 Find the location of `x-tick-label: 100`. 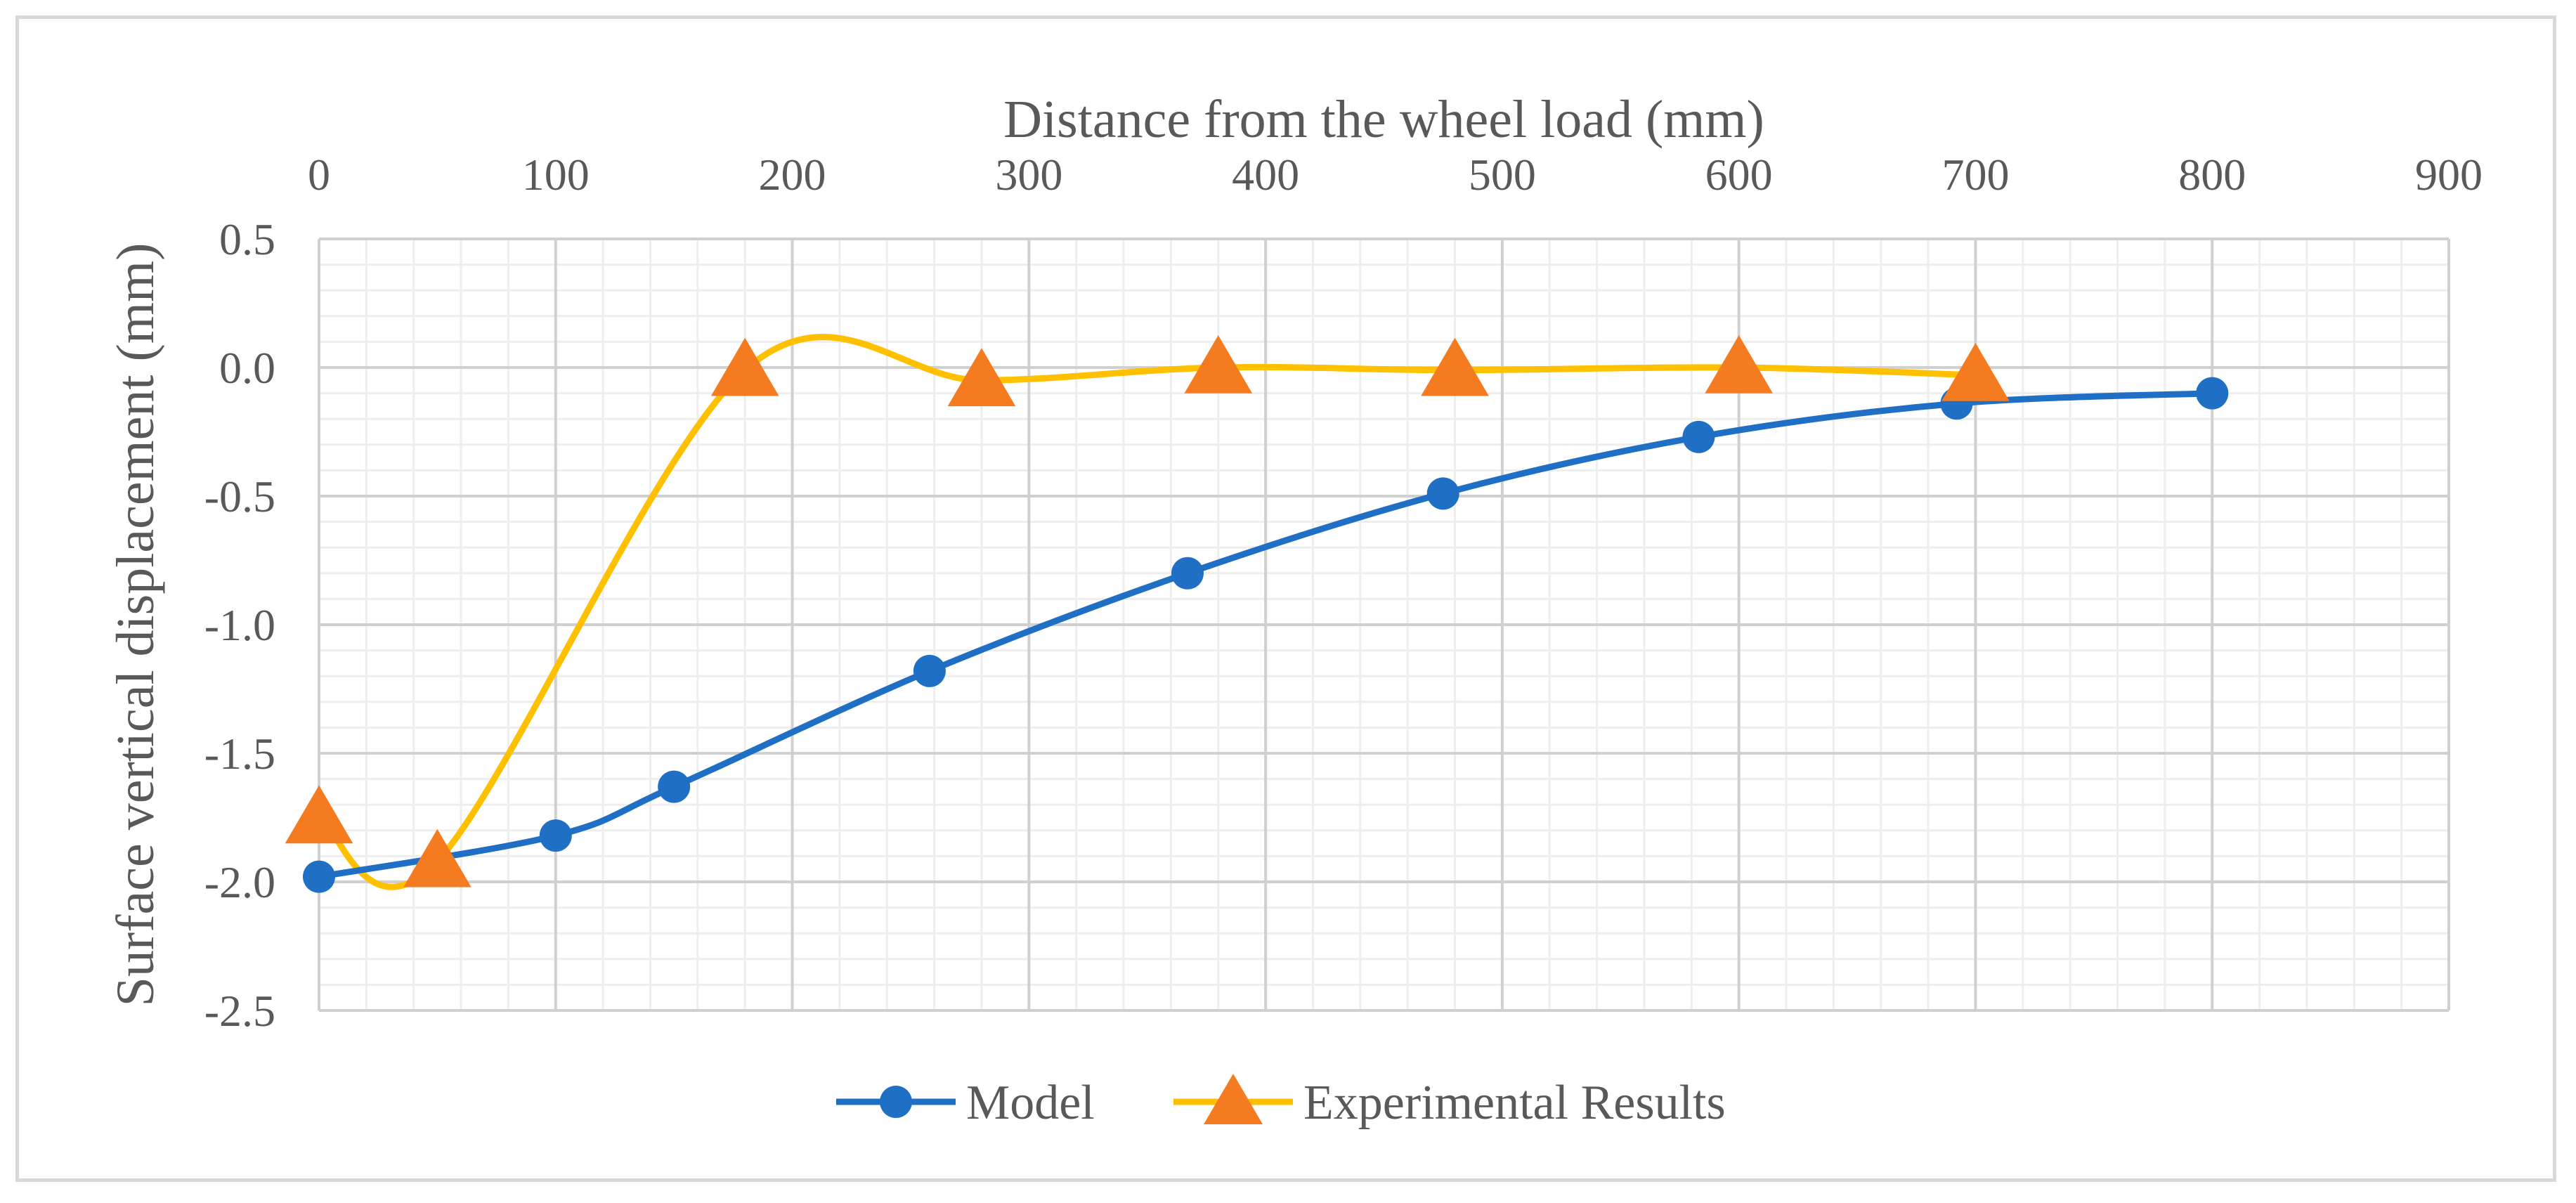

x-tick-label: 100 is located at coordinates (556, 175).